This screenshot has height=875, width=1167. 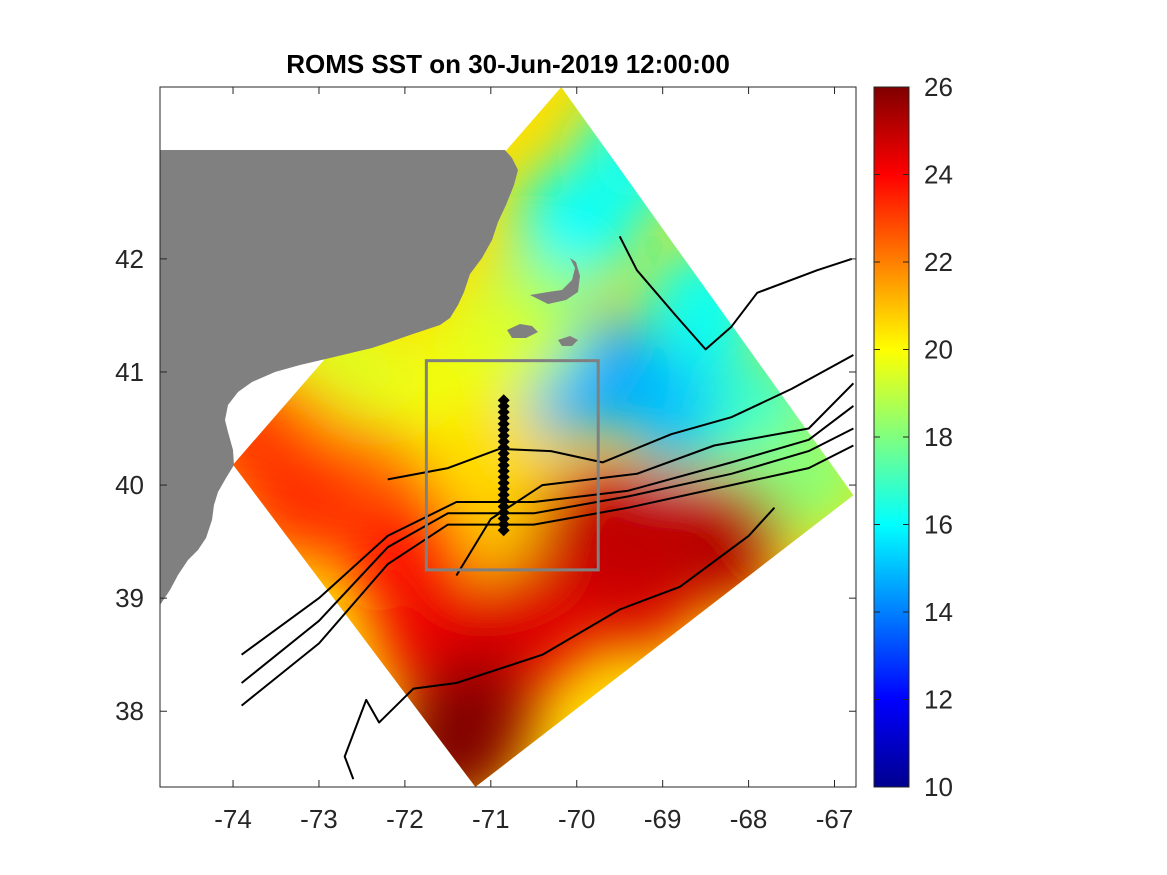 What do you see at coordinates (938, 612) in the screenshot?
I see `colorbar-tick-label: 14` at bounding box center [938, 612].